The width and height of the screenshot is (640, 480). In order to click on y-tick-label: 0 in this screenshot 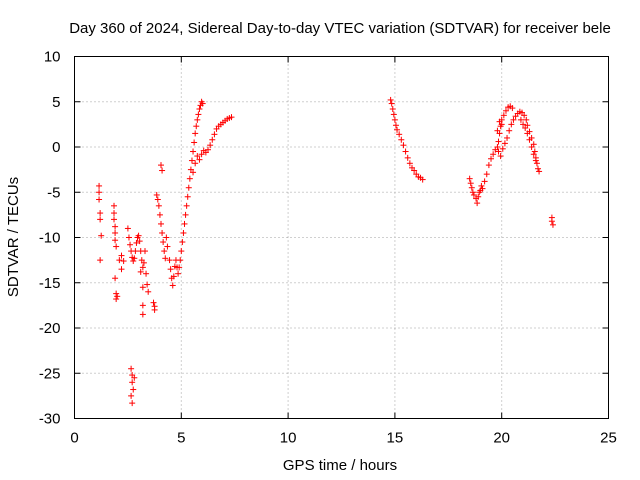, I will do `click(56, 147)`.